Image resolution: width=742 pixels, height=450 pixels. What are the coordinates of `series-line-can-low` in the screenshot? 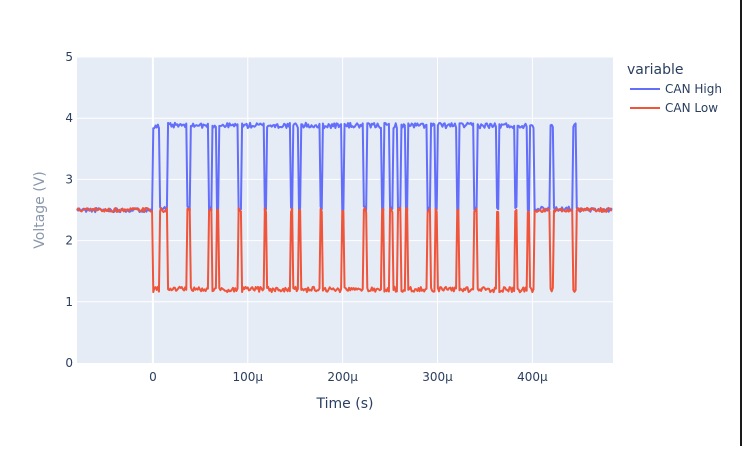 It's located at (344, 250).